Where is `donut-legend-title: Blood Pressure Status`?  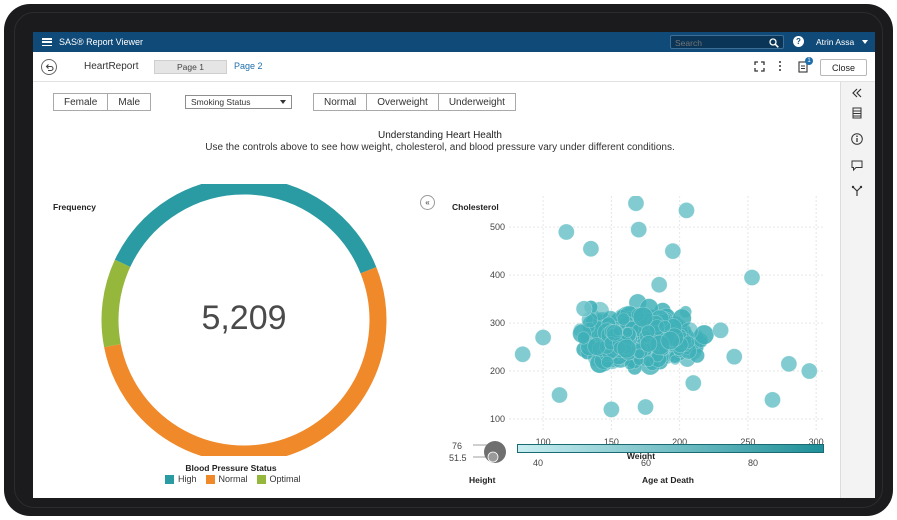
donut-legend-title: Blood Pressure Status is located at coordinates (231, 468).